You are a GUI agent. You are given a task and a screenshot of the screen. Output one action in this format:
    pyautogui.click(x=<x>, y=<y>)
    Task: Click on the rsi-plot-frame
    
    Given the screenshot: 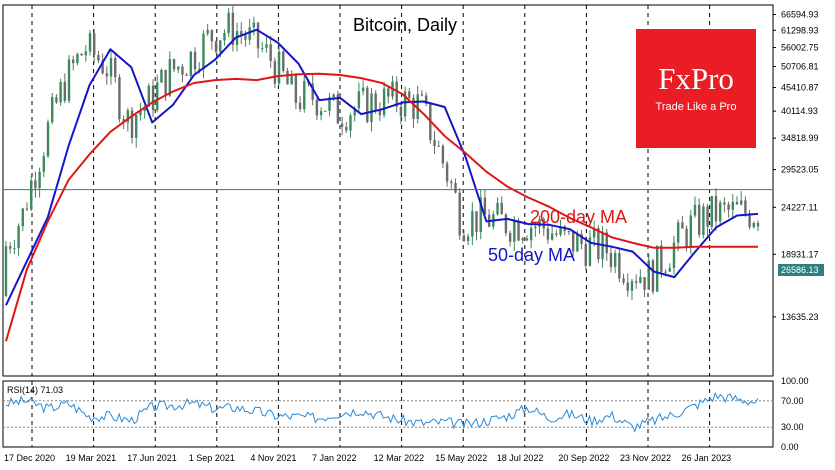 What is the action you would take?
    pyautogui.click(x=388, y=414)
    